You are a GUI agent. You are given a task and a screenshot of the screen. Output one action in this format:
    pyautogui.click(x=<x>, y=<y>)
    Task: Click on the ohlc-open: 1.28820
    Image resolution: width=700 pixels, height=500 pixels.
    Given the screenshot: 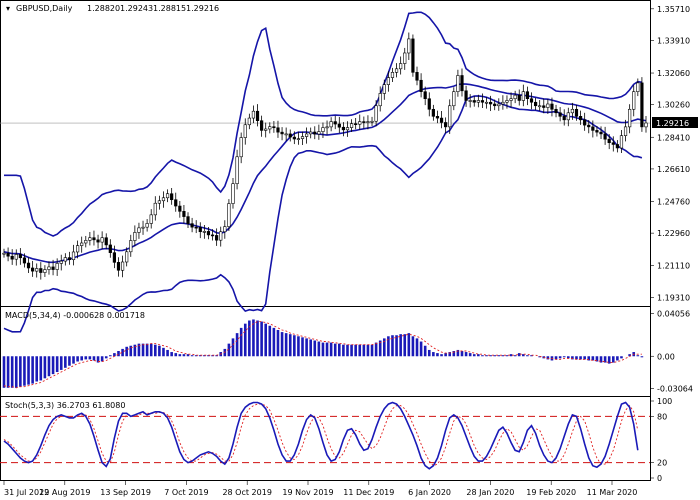 What is the action you would take?
    pyautogui.click(x=103, y=8)
    